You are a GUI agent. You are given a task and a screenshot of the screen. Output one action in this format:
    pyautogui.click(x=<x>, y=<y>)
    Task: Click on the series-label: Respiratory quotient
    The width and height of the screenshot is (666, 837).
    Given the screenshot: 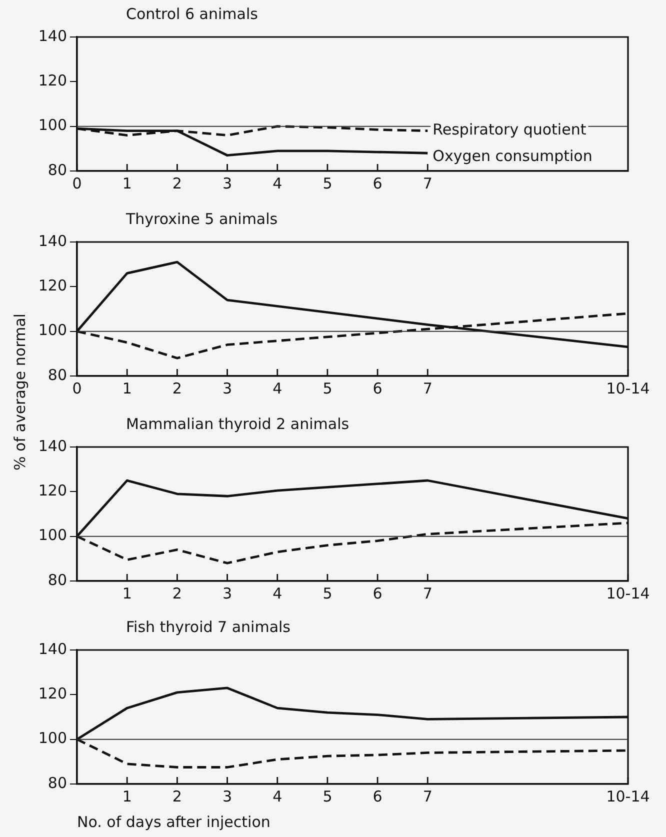 What is the action you would take?
    pyautogui.click(x=509, y=129)
    